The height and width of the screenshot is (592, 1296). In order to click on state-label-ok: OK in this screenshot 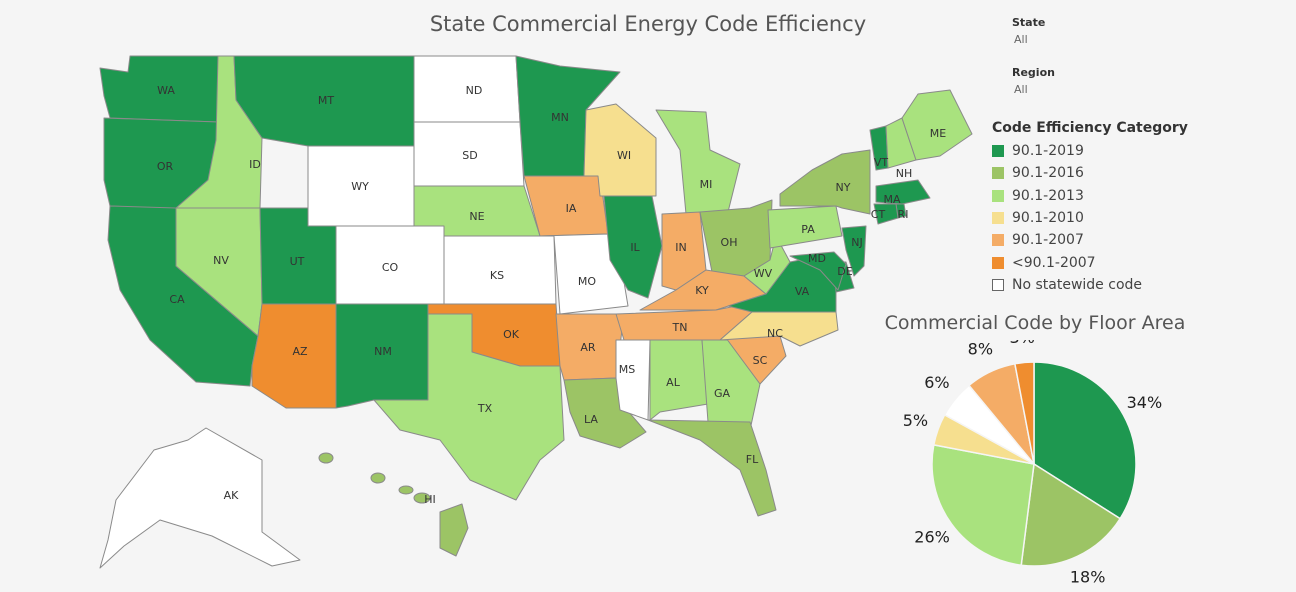, I will do `click(511, 334)`.